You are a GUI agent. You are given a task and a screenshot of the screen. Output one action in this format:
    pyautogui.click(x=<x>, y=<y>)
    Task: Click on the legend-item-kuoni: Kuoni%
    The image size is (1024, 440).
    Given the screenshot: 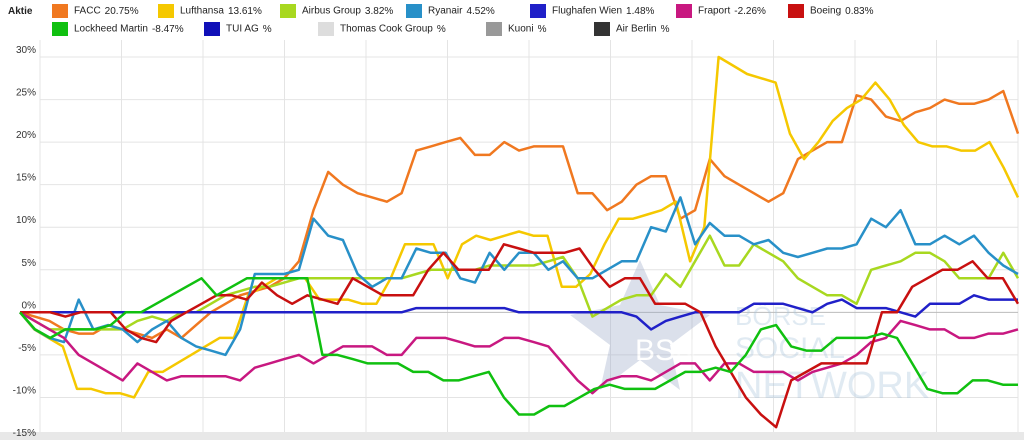 What is the action you would take?
    pyautogui.click(x=516, y=29)
    